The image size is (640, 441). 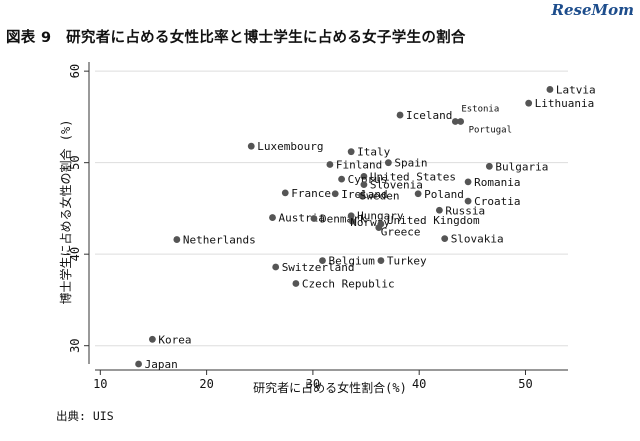 I want to click on point-label: United States, so click(x=413, y=176).